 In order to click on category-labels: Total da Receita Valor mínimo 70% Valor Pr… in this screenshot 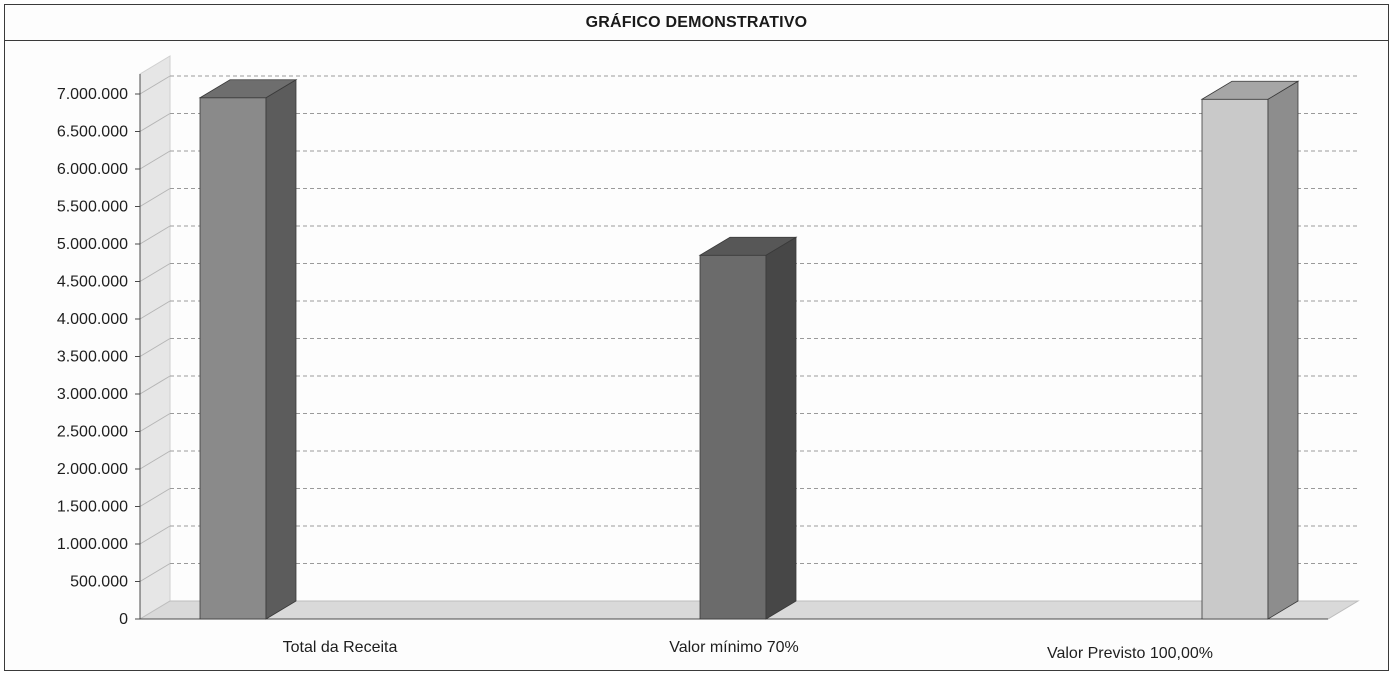, I will do `click(748, 650)`.